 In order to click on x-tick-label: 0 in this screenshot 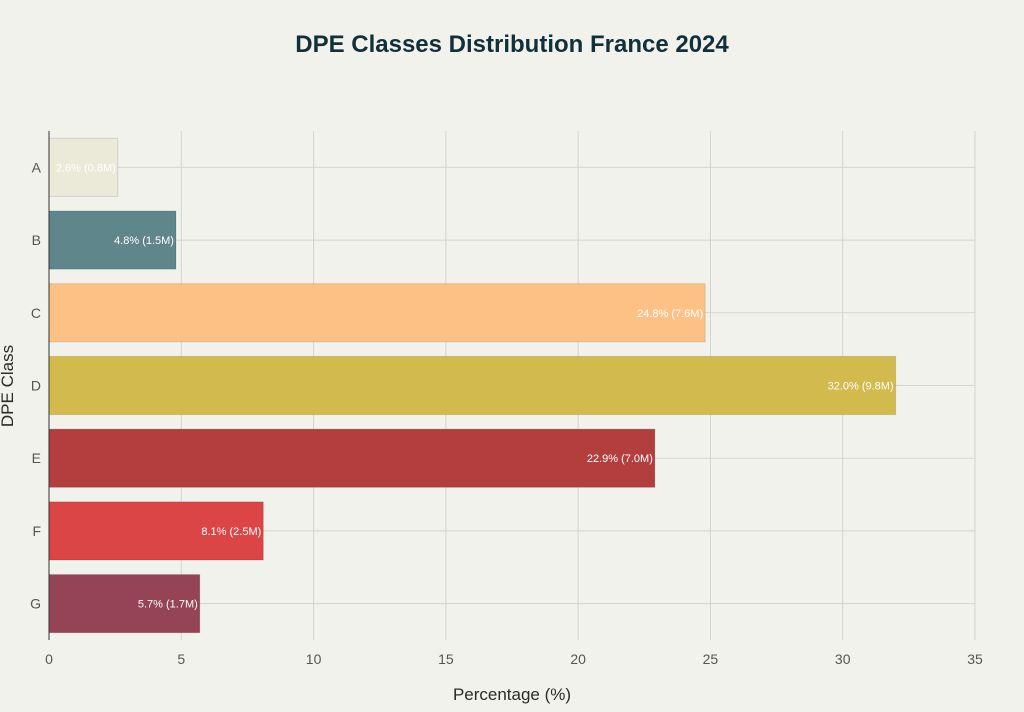, I will do `click(49, 659)`.